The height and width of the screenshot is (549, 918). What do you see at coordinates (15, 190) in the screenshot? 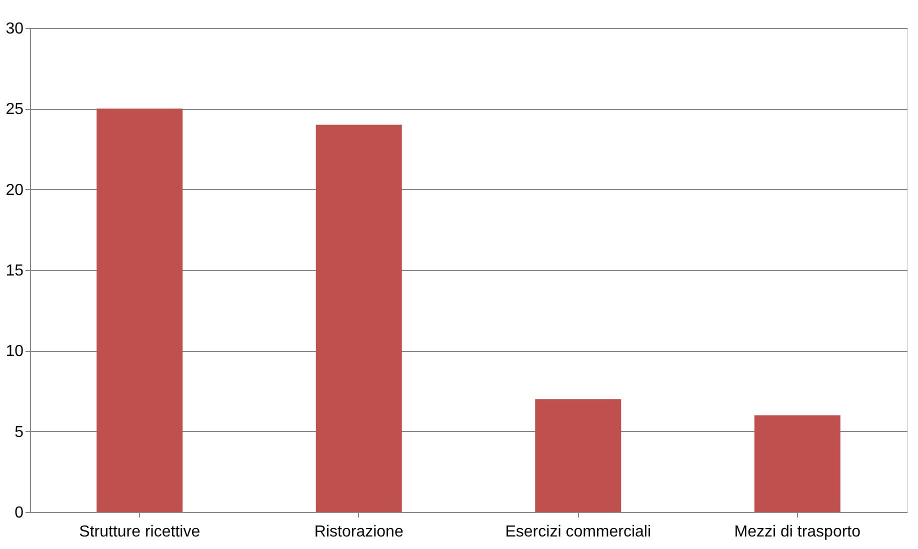
I see `y-tick-label: 20` at bounding box center [15, 190].